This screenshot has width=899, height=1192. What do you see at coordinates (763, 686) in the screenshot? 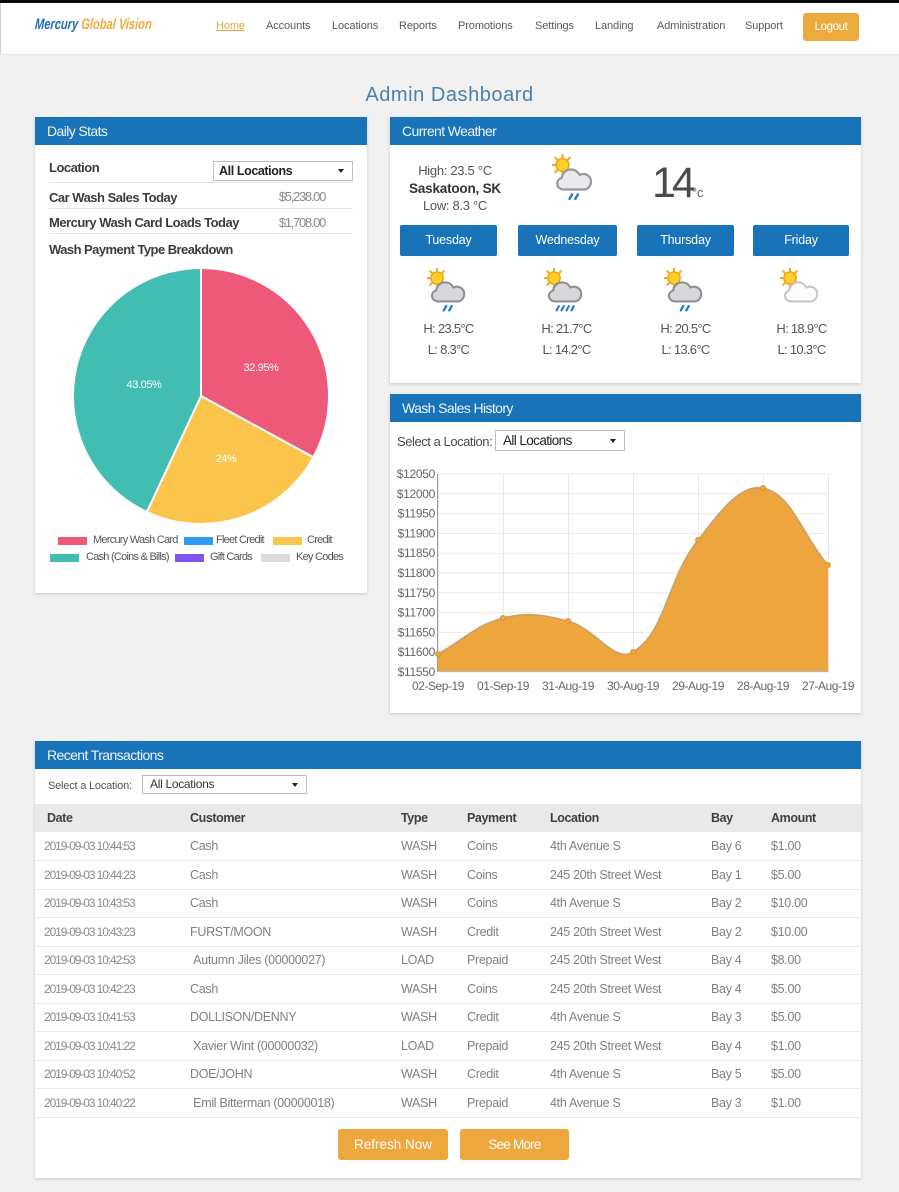
I see `svg-text: 28-Aug-19` at bounding box center [763, 686].